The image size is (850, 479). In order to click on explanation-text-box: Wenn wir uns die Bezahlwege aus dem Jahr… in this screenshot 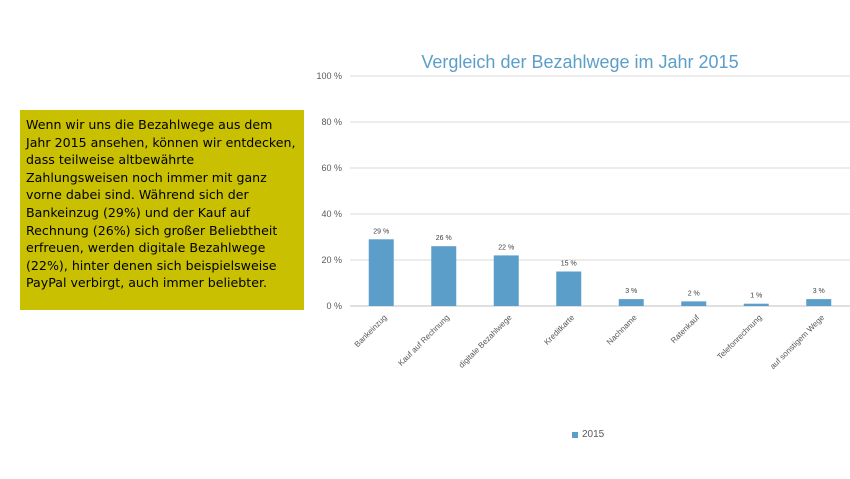, I will do `click(162, 210)`.